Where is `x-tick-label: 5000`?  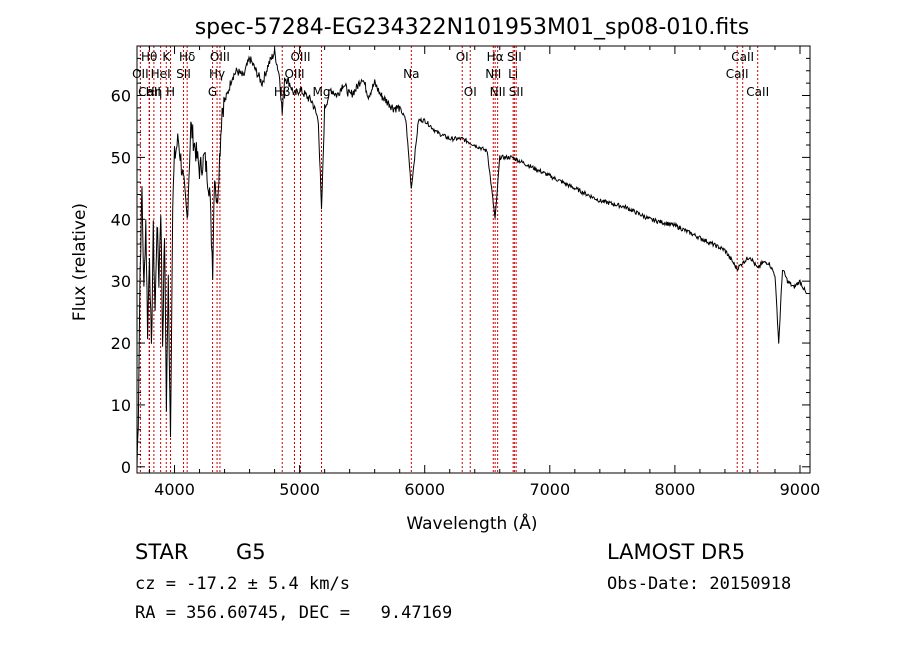
x-tick-label: 5000 is located at coordinates (299, 489).